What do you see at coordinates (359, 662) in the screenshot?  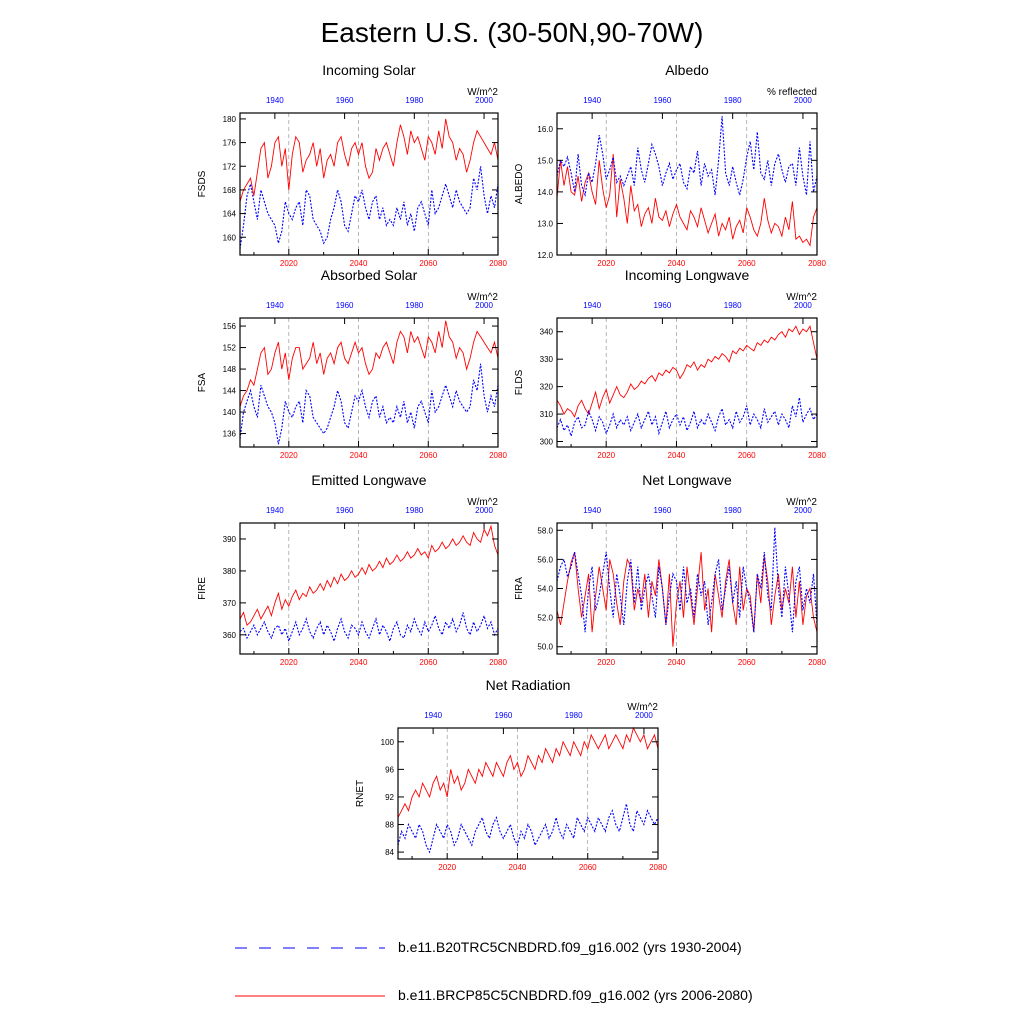 I see `fire-xtick-bottom-label: 2040` at bounding box center [359, 662].